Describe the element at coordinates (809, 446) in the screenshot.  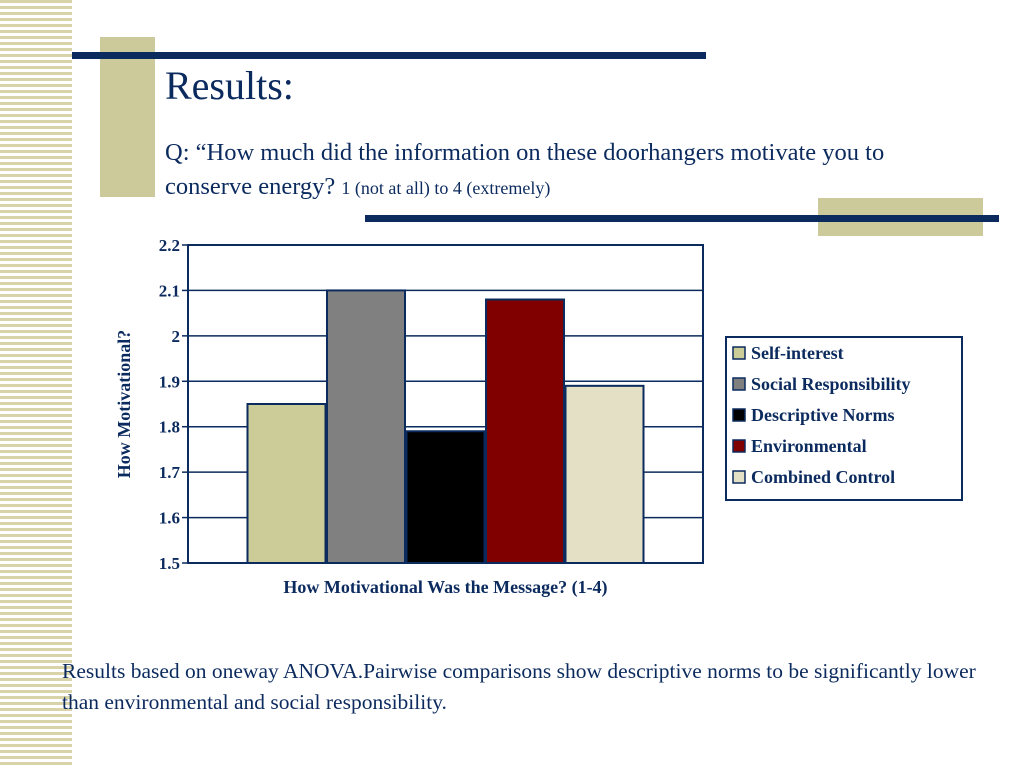
I see `legend-entry: Environmental` at that location.